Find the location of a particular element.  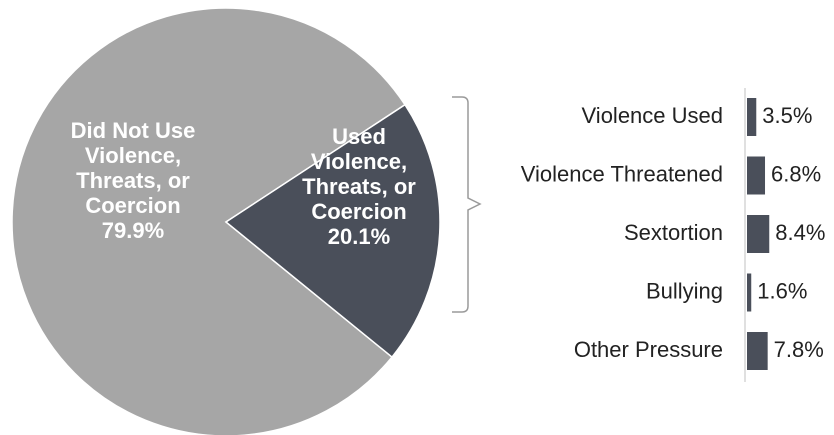

bar-value-label: 3.5% is located at coordinates (787, 115).